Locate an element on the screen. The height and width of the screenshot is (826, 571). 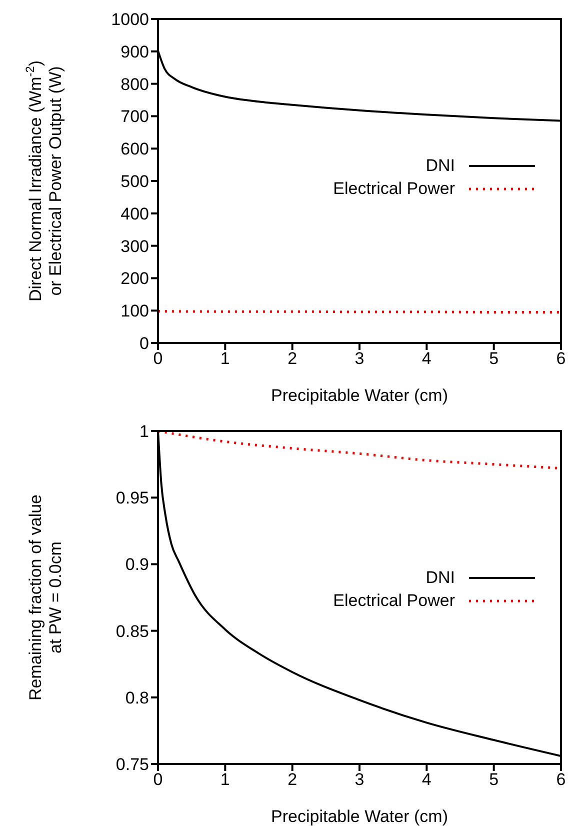
y-tick-label: 0.95 is located at coordinates (132, 498).